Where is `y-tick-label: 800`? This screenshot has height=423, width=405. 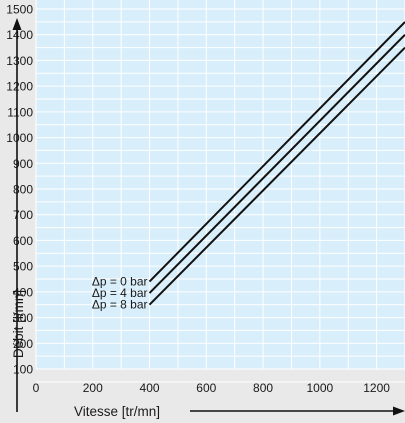
y-tick-label: 800 is located at coordinates (23, 190).